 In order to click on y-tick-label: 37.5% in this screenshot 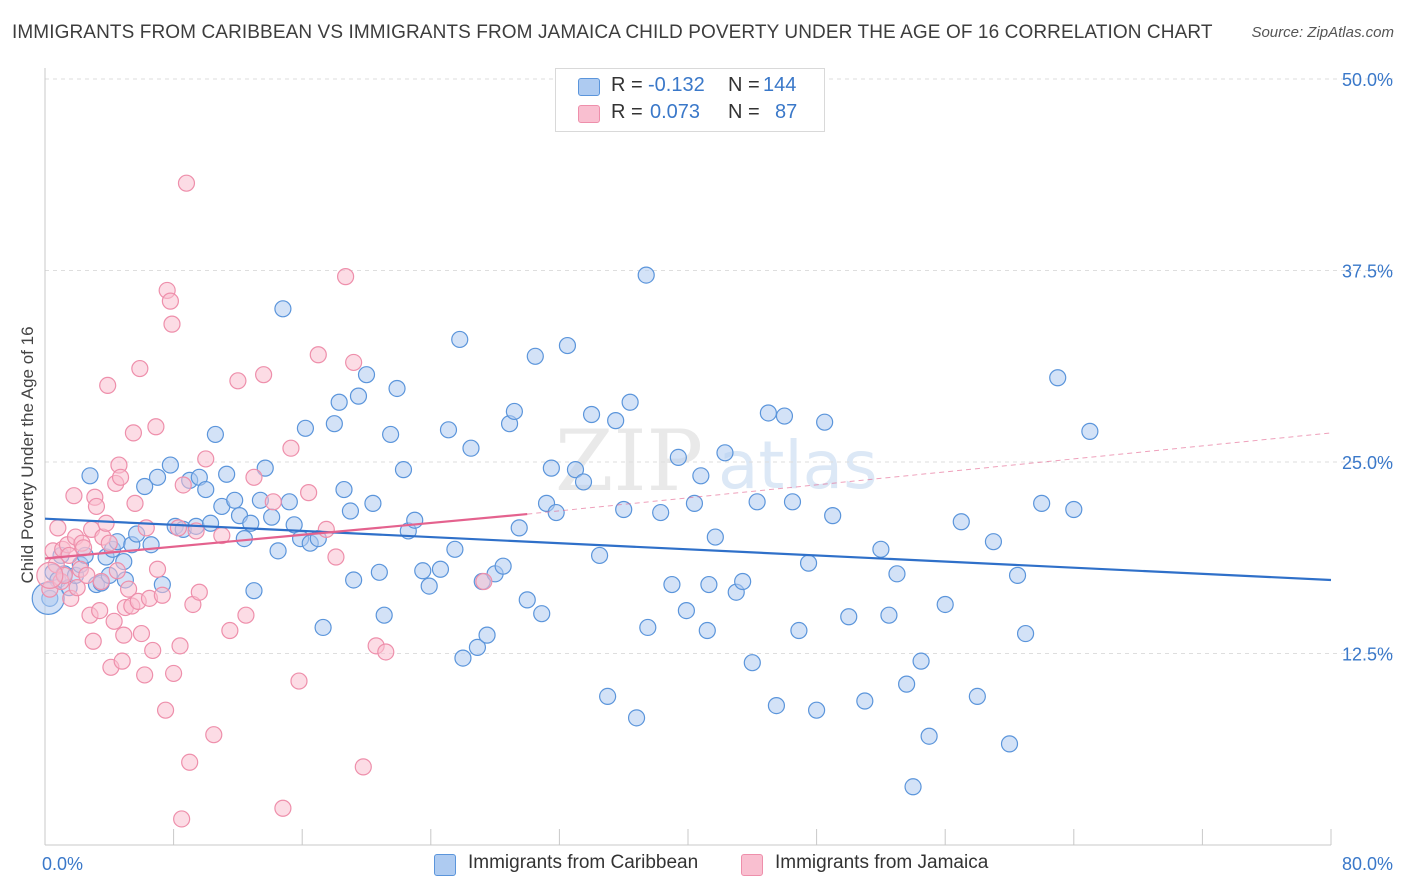, I will do `click(1367, 272)`.